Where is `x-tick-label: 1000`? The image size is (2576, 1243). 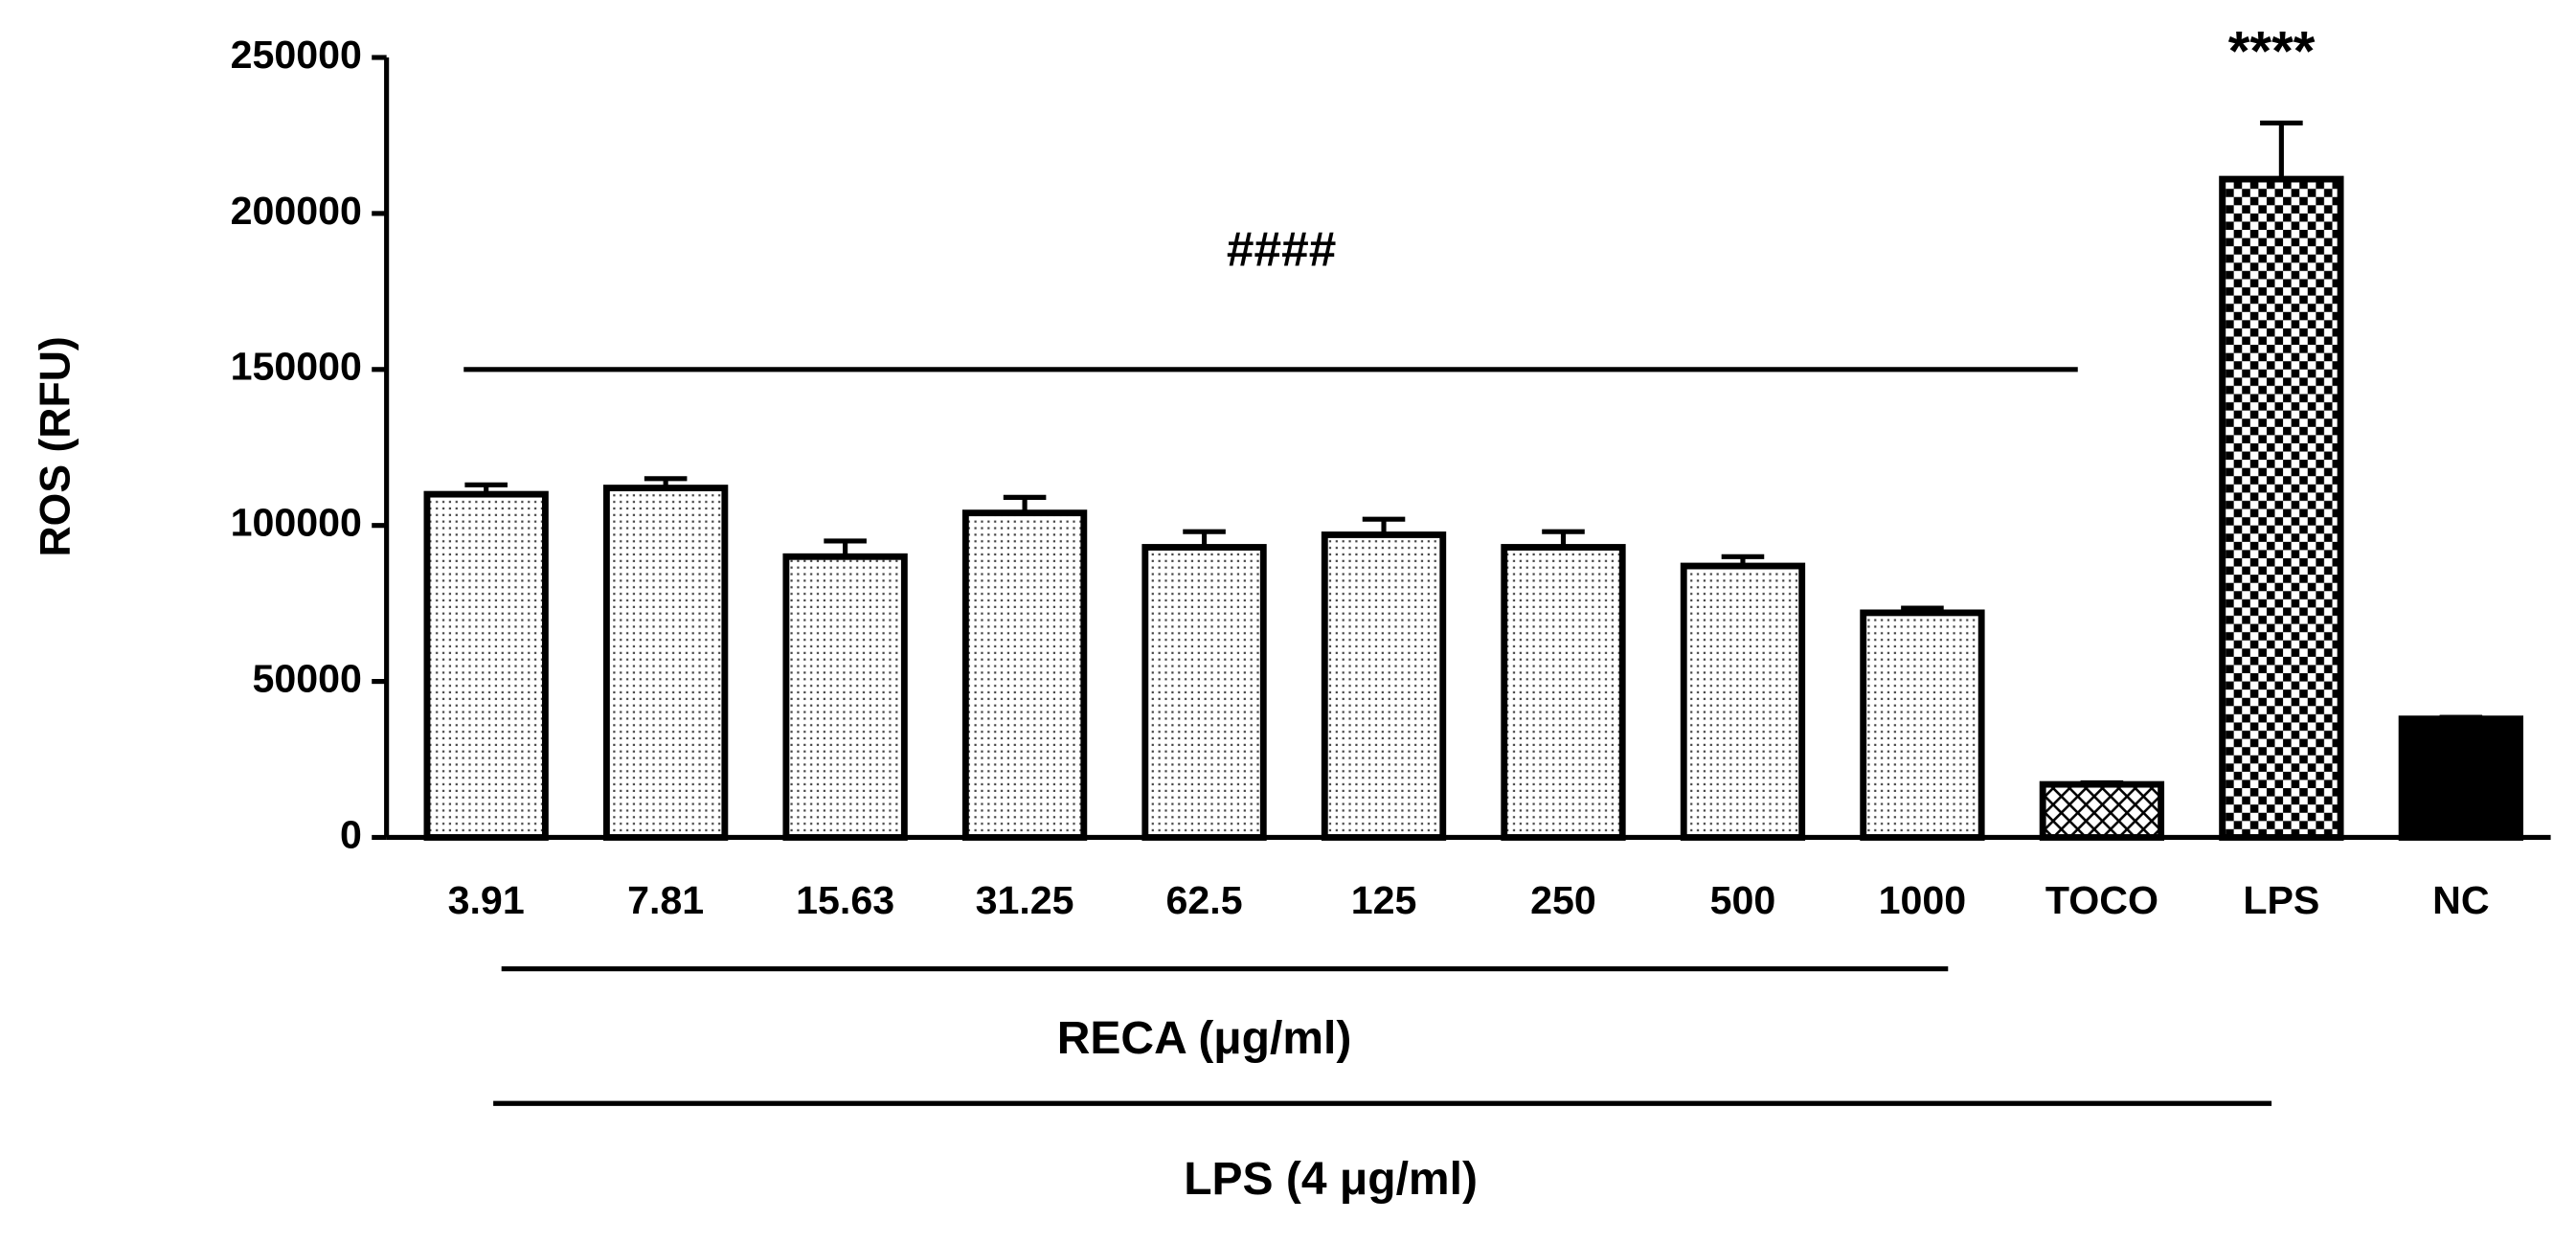 x-tick-label: 1000 is located at coordinates (1923, 900).